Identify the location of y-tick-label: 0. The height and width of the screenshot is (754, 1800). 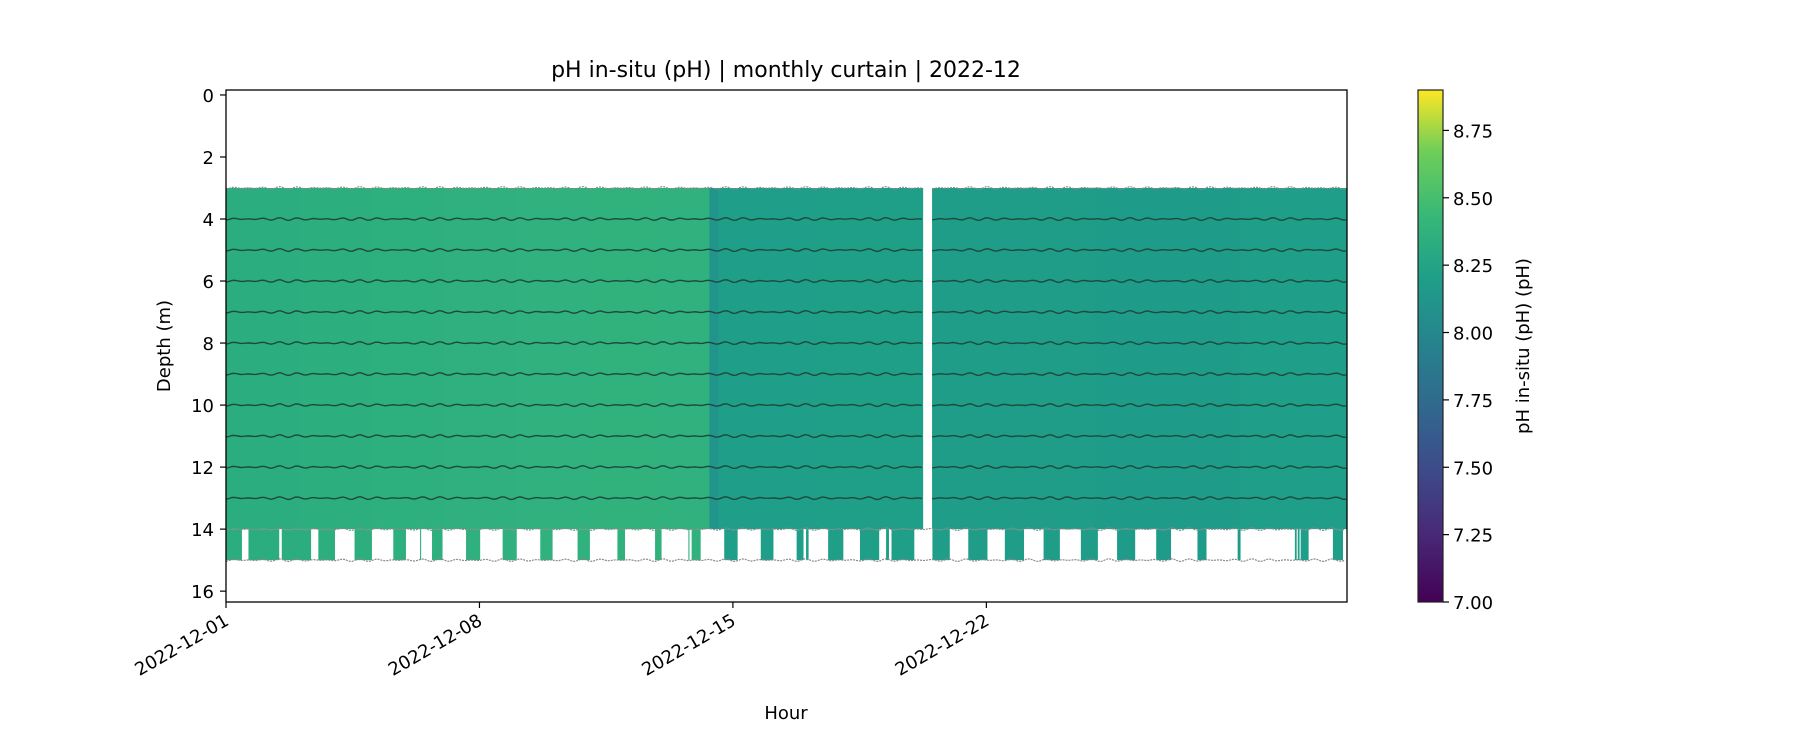
(208, 96).